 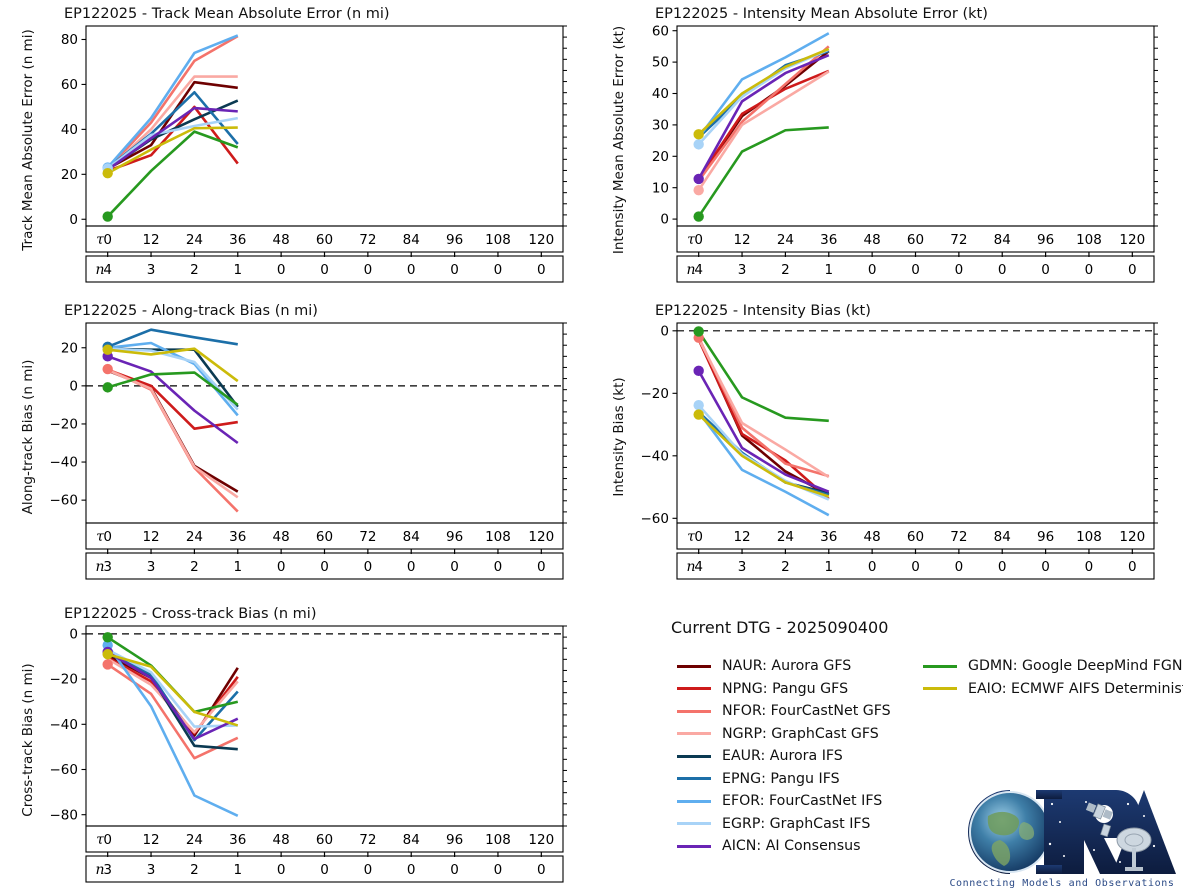 What do you see at coordinates (784, 734) in the screenshot?
I see `legend-item-ngrp: NGRP: GraphCast GFS` at bounding box center [784, 734].